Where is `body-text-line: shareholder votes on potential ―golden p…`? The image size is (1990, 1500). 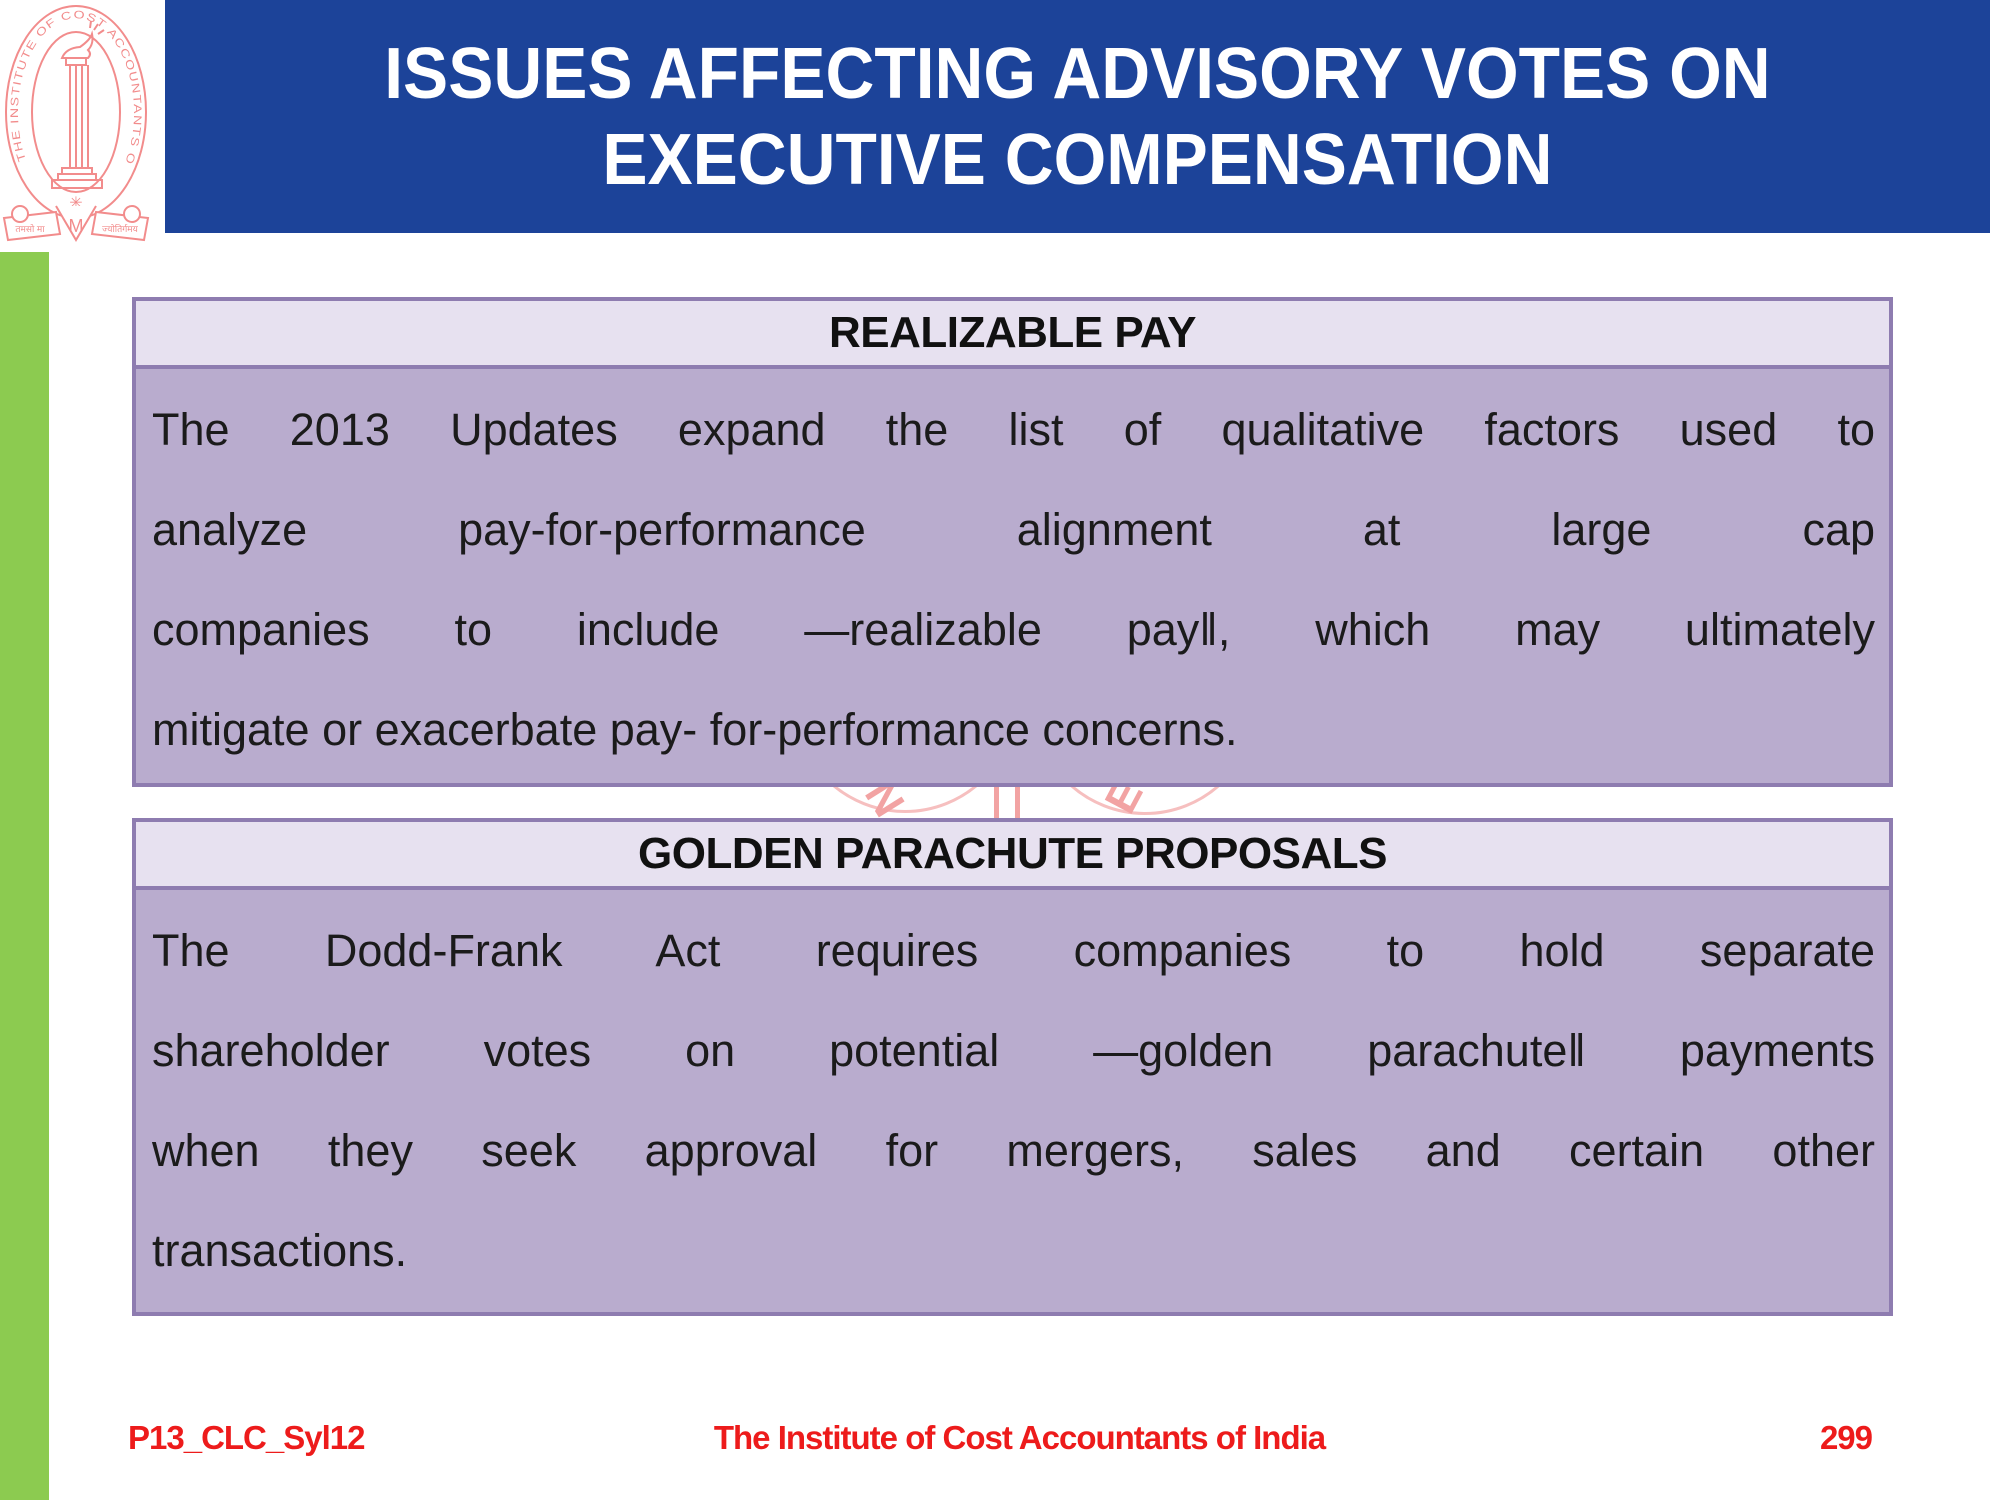
body-text-line: shareholder votes on potential ―golden p… is located at coordinates (1013, 1050).